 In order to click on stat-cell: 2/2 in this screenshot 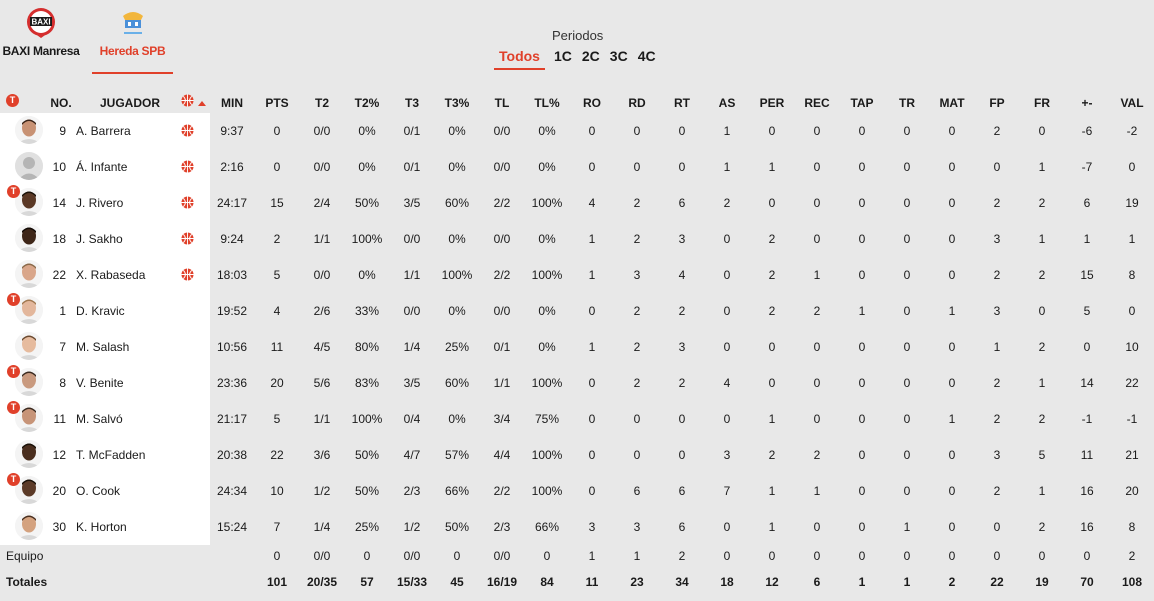, I will do `click(502, 203)`.